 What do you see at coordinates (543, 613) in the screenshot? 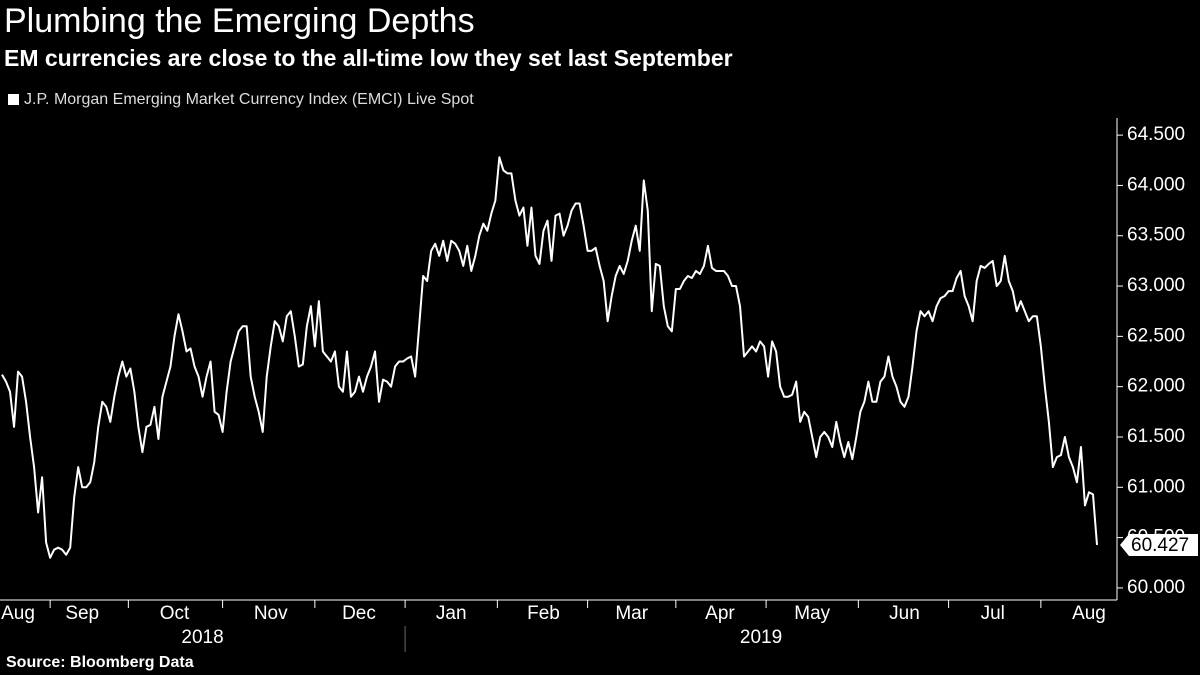
I see `x-tick-label: Feb` at bounding box center [543, 613].